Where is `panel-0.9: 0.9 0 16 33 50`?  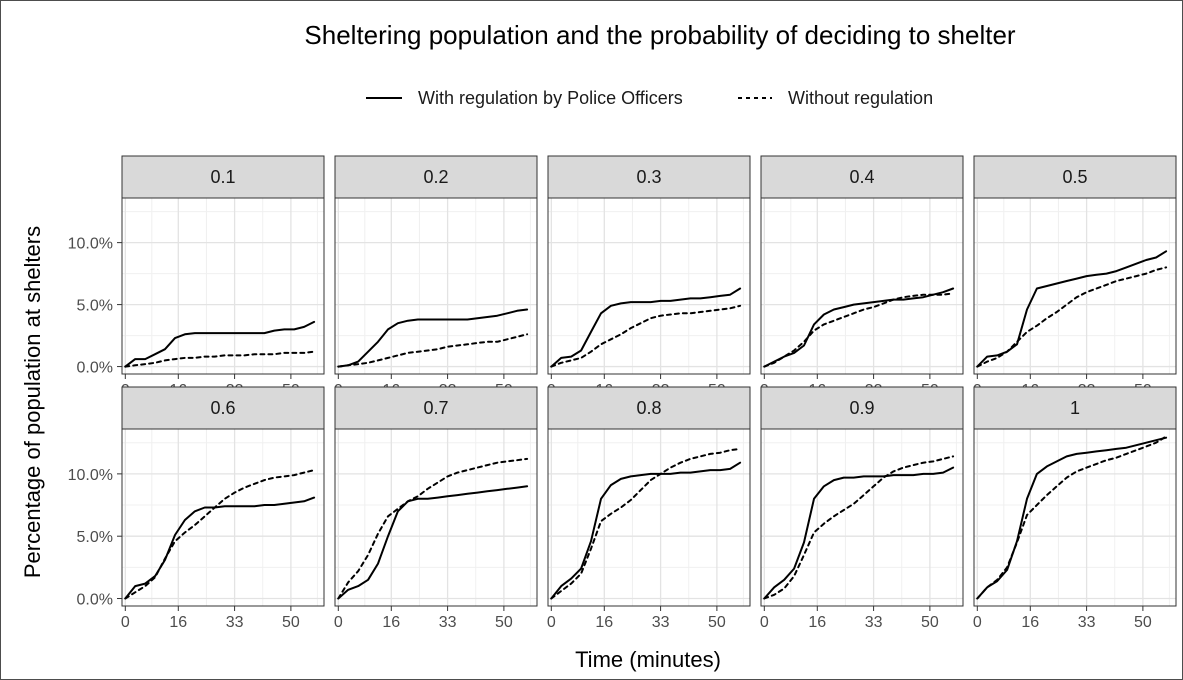 panel-0.9: 0.9 0 16 33 50 is located at coordinates (862, 508).